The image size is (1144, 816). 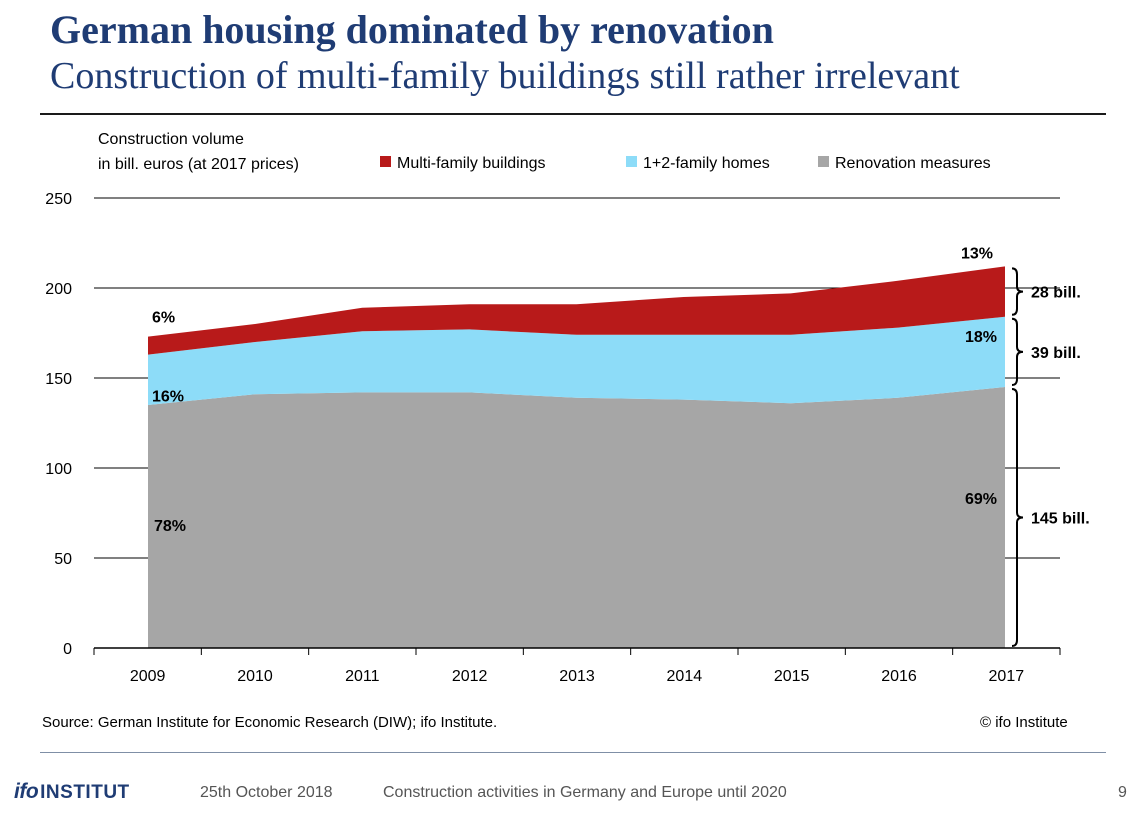 I want to click on logo-text: INSTITUT, so click(x=85, y=792).